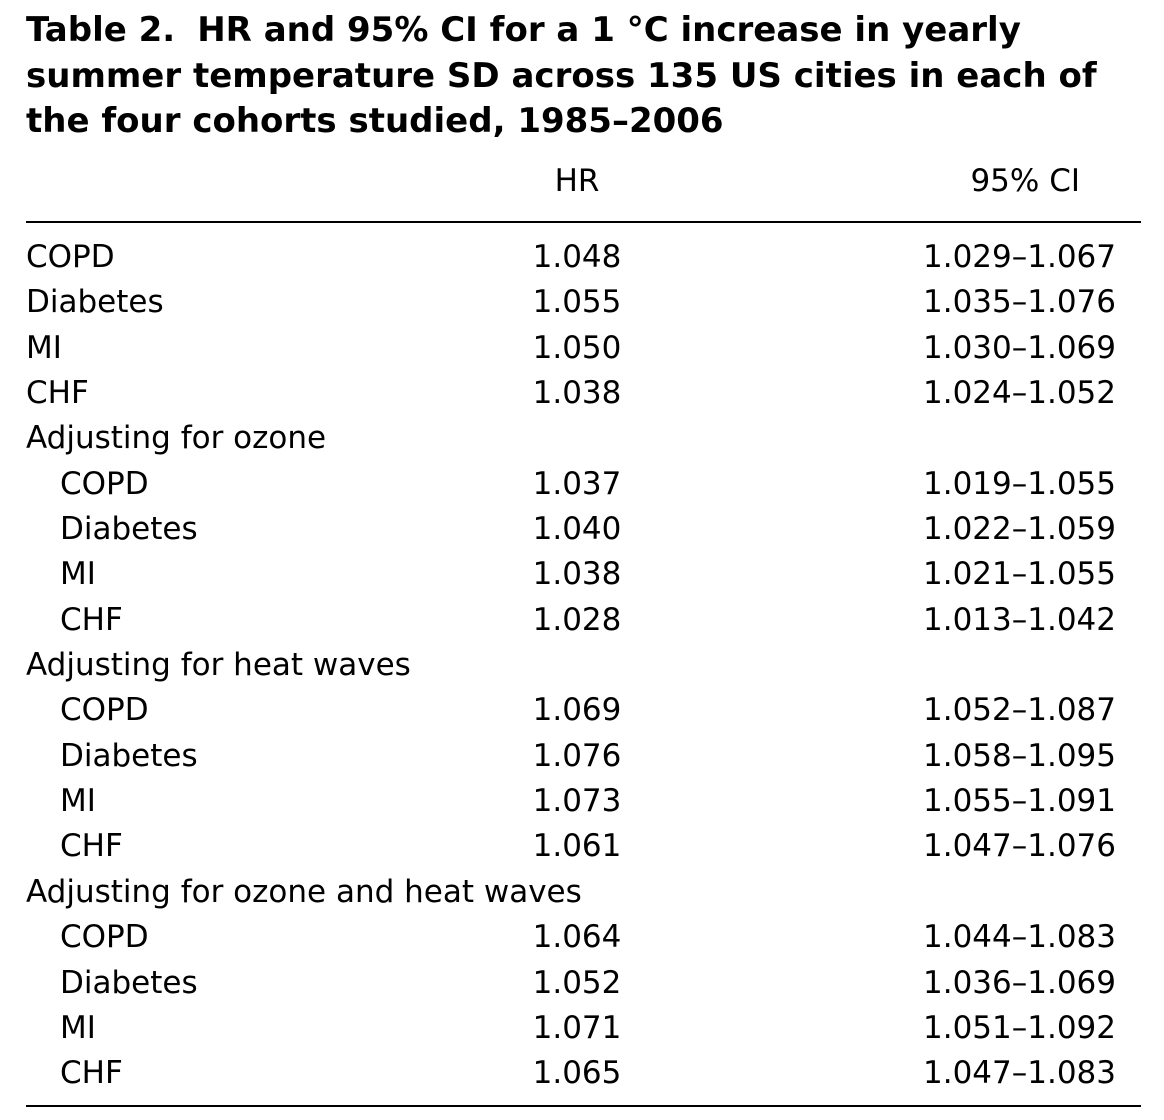 This screenshot has width=1164, height=1120. I want to click on ci-cell: 1.021–1.055, so click(1019, 574).